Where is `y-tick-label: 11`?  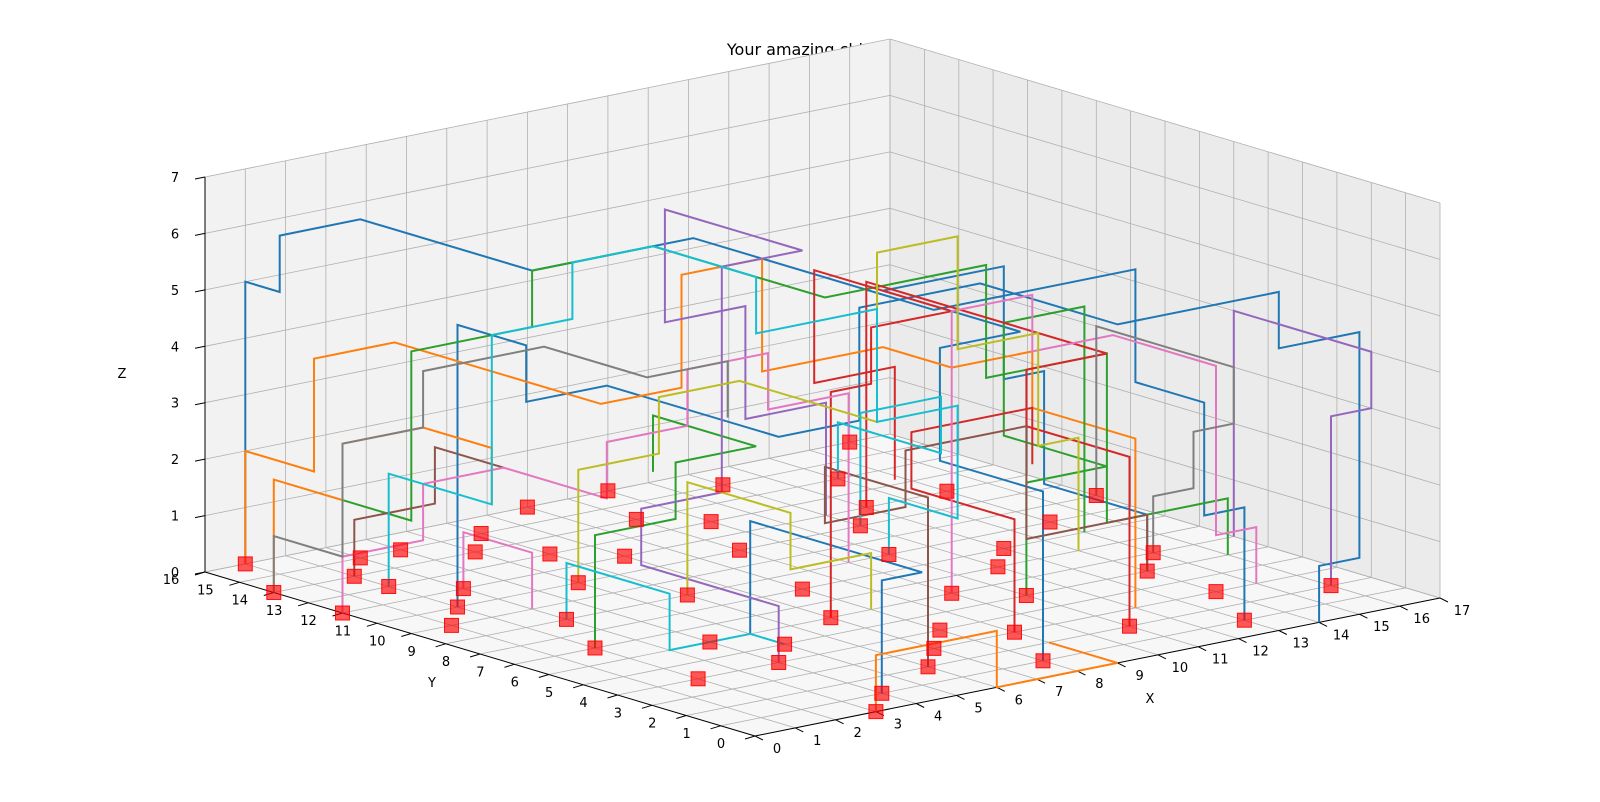 y-tick-label: 11 is located at coordinates (343, 631).